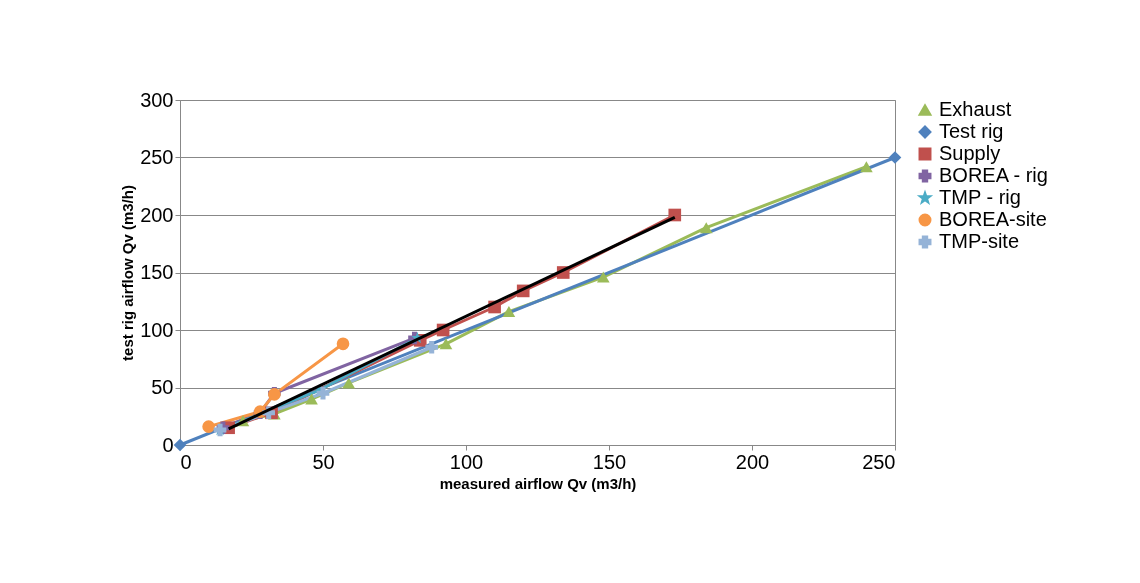 The image size is (1140, 583). Describe the element at coordinates (157, 214) in the screenshot. I see `y-tick-label: 200` at that location.